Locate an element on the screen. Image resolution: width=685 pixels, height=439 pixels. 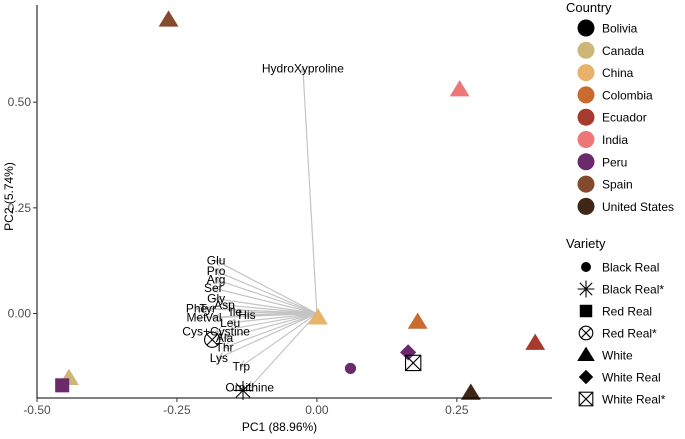
legend-label-country: China is located at coordinates (618, 73).